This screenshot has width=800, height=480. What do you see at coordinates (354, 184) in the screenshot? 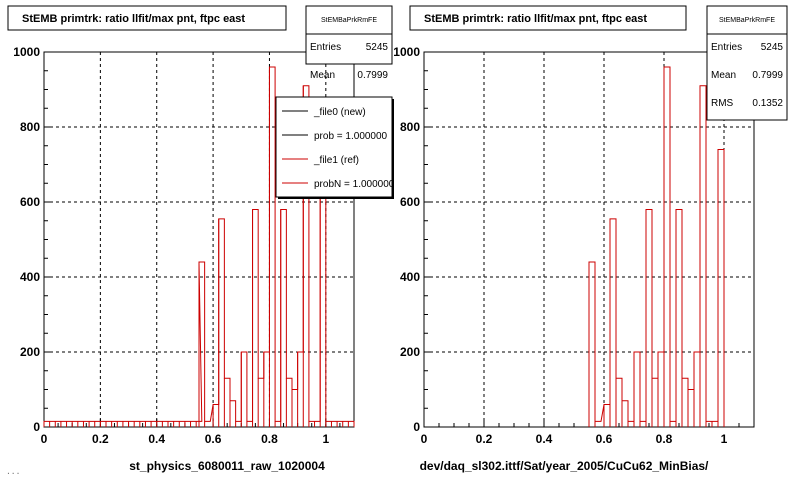
I see `legend-label: probN = 1.000000` at bounding box center [354, 184].